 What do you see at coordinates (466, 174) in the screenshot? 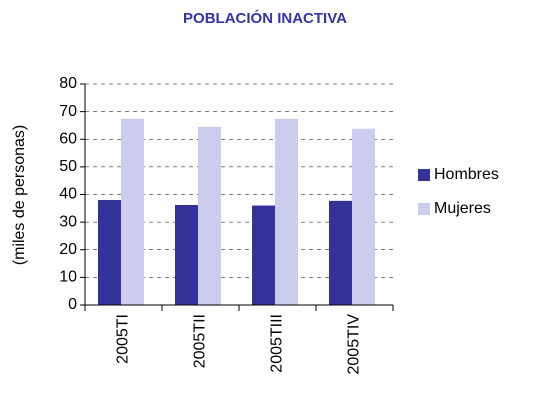
I see `legend-label: Hombres` at bounding box center [466, 174].